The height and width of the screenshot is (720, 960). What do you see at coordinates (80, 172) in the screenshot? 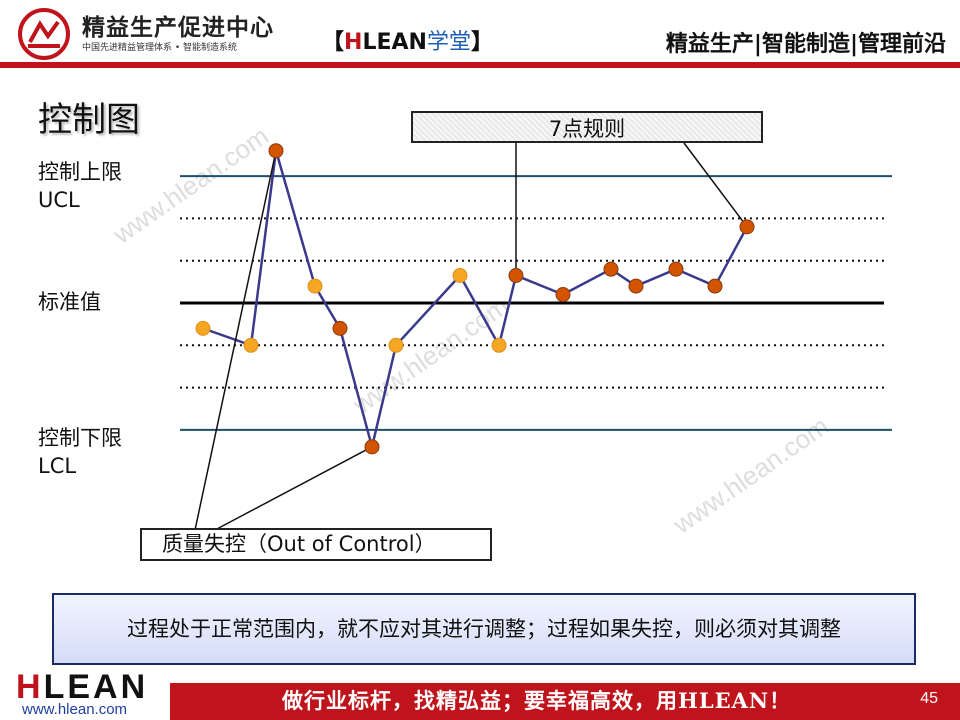
I see `ucl-label-cn: 控制上限` at bounding box center [80, 172].